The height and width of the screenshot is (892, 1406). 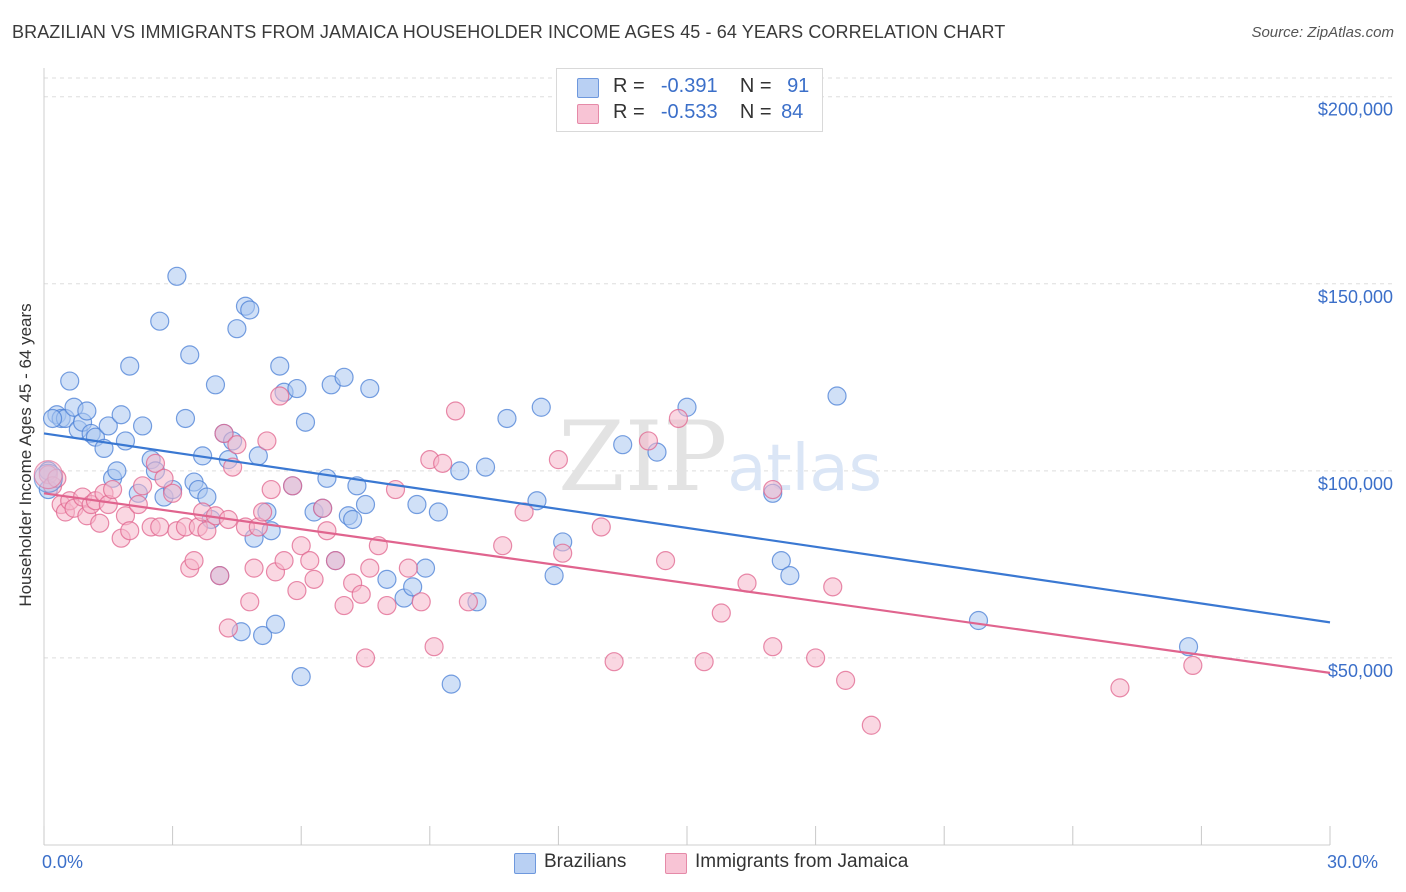 What do you see at coordinates (1355, 484) in the screenshot?
I see `y-tick-label: $100,000` at bounding box center [1355, 484].